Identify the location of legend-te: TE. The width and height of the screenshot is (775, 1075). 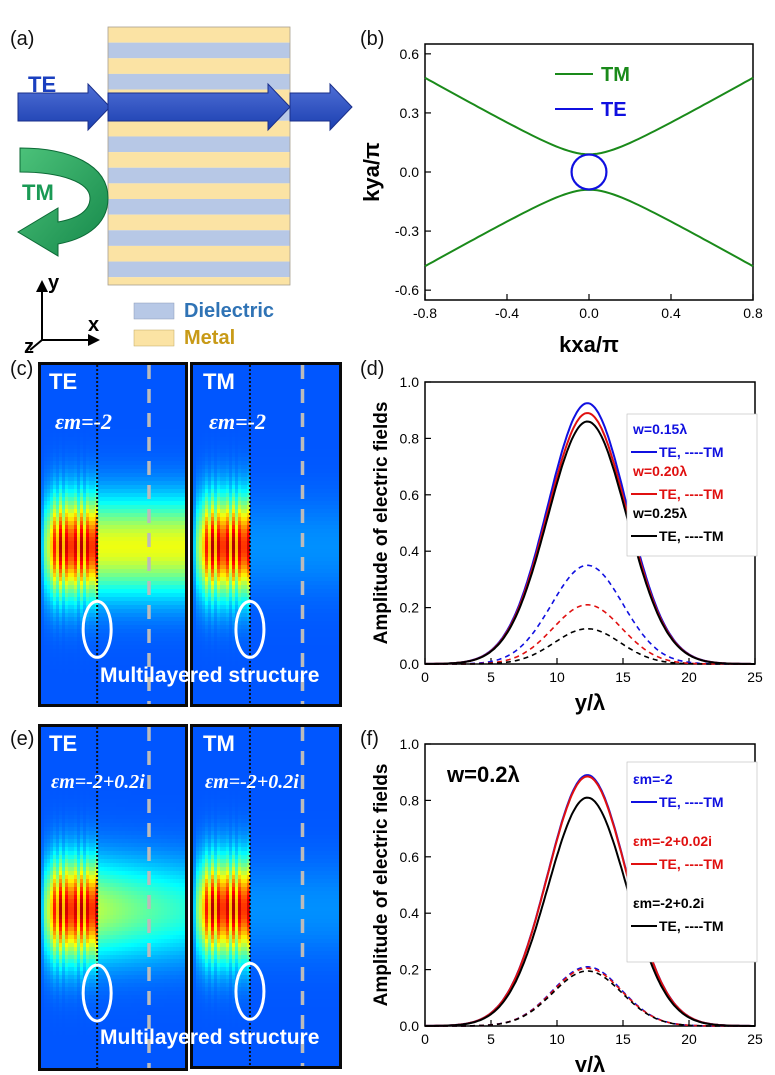
(614, 110).